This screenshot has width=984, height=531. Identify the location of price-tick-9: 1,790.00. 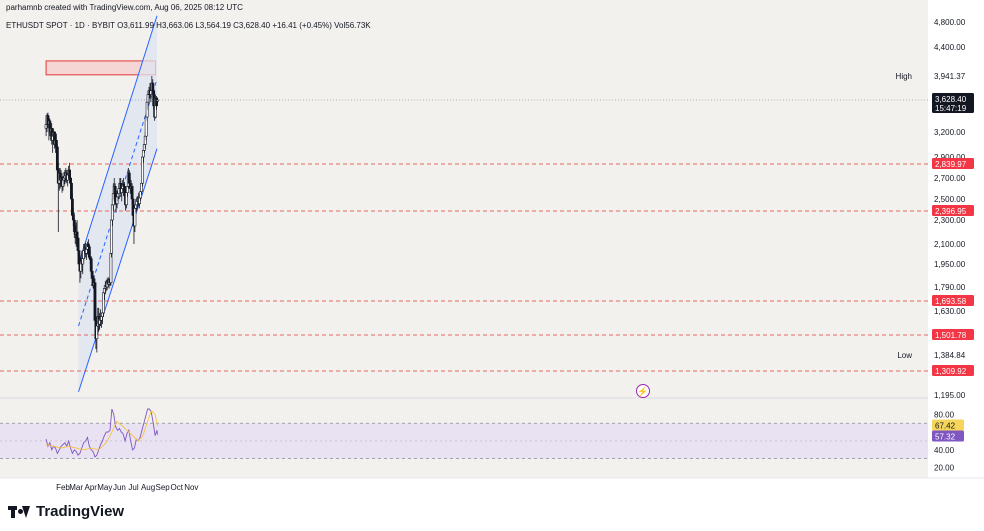
(950, 287).